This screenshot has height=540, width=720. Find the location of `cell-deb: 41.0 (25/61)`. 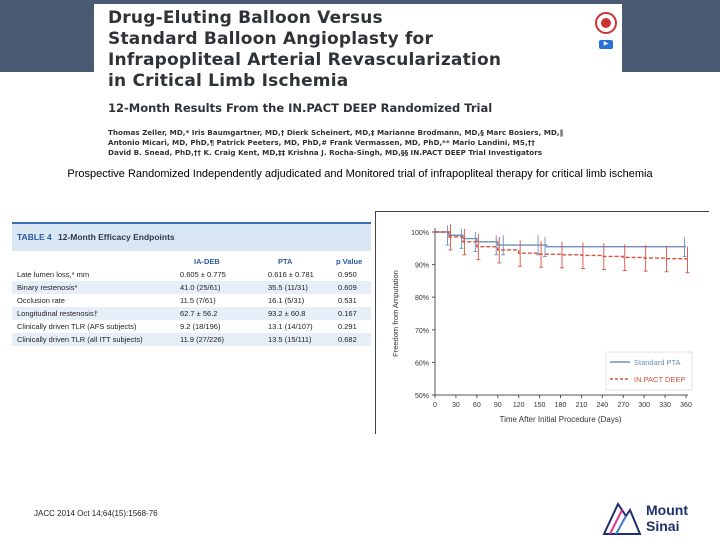

cell-deb: 41.0 (25/61) is located at coordinates (200, 287).